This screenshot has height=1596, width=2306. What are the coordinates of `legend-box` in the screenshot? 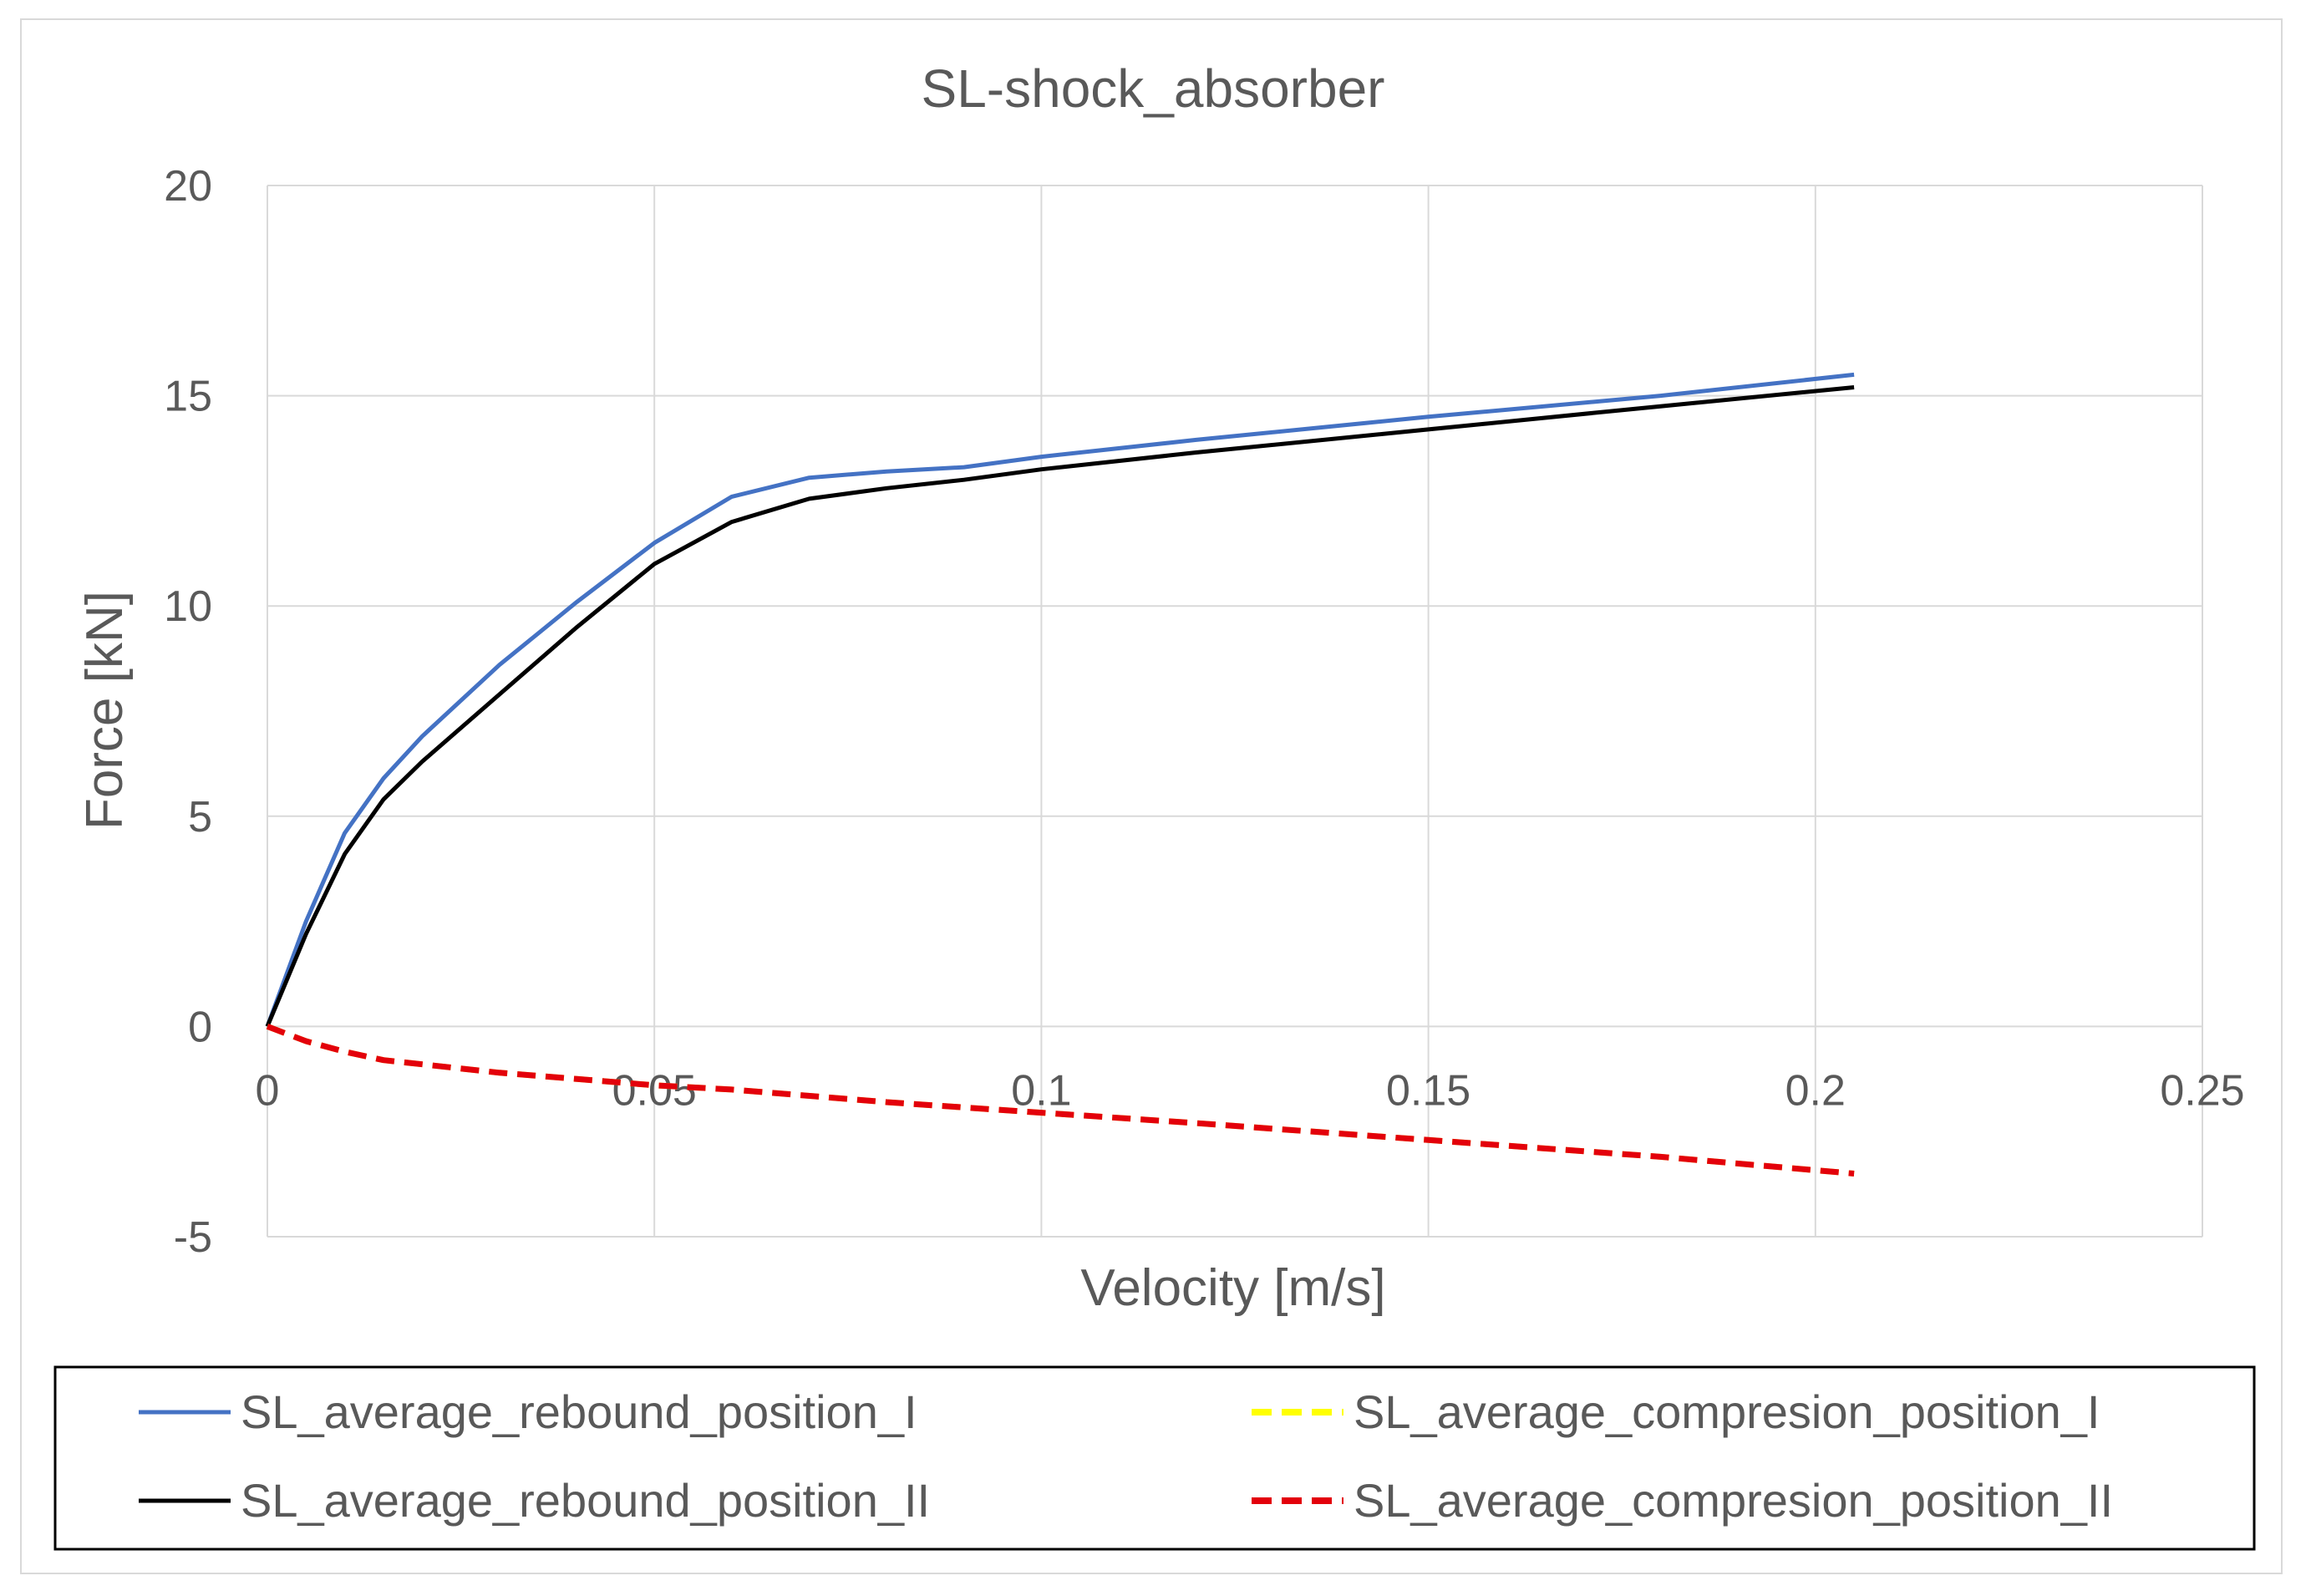 It's located at (1155, 1458).